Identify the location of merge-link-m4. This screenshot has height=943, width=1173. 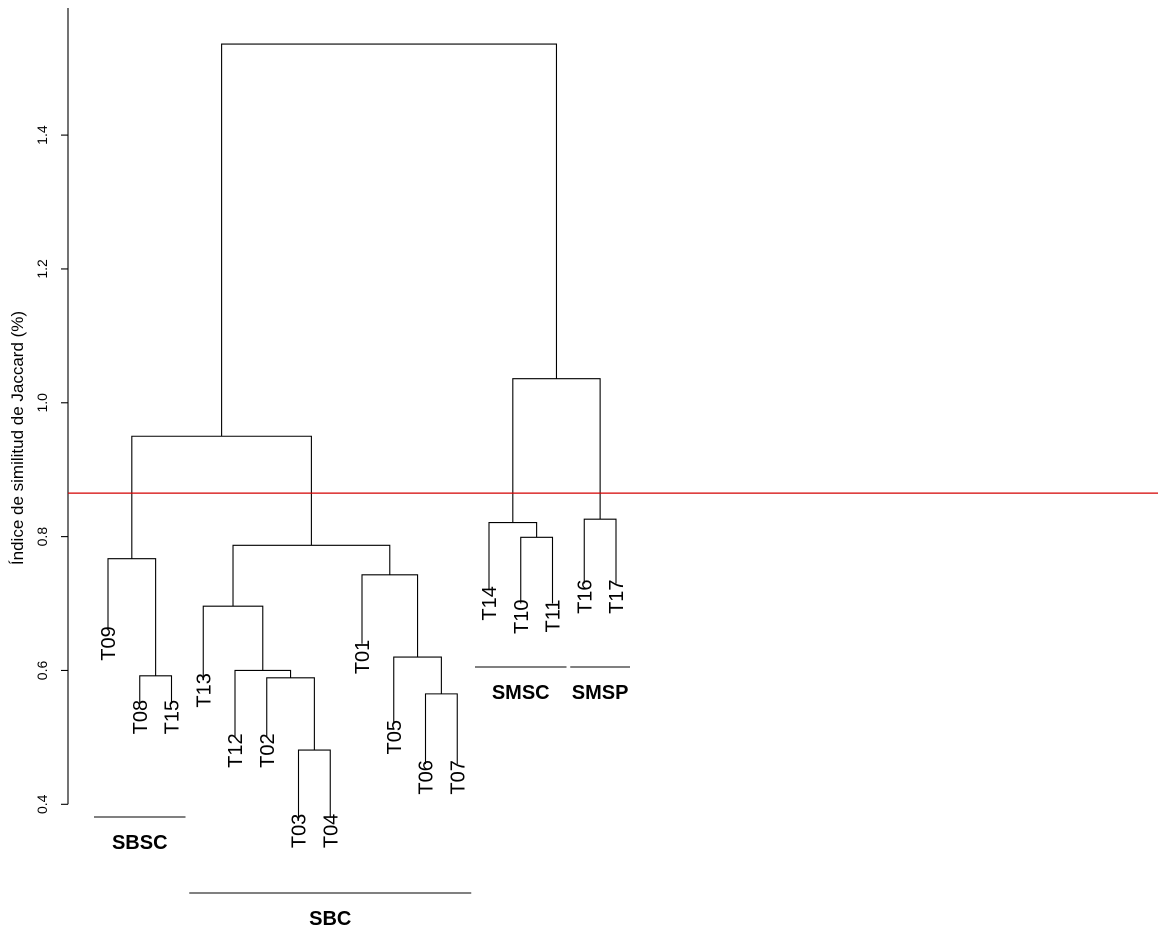
(156, 689).